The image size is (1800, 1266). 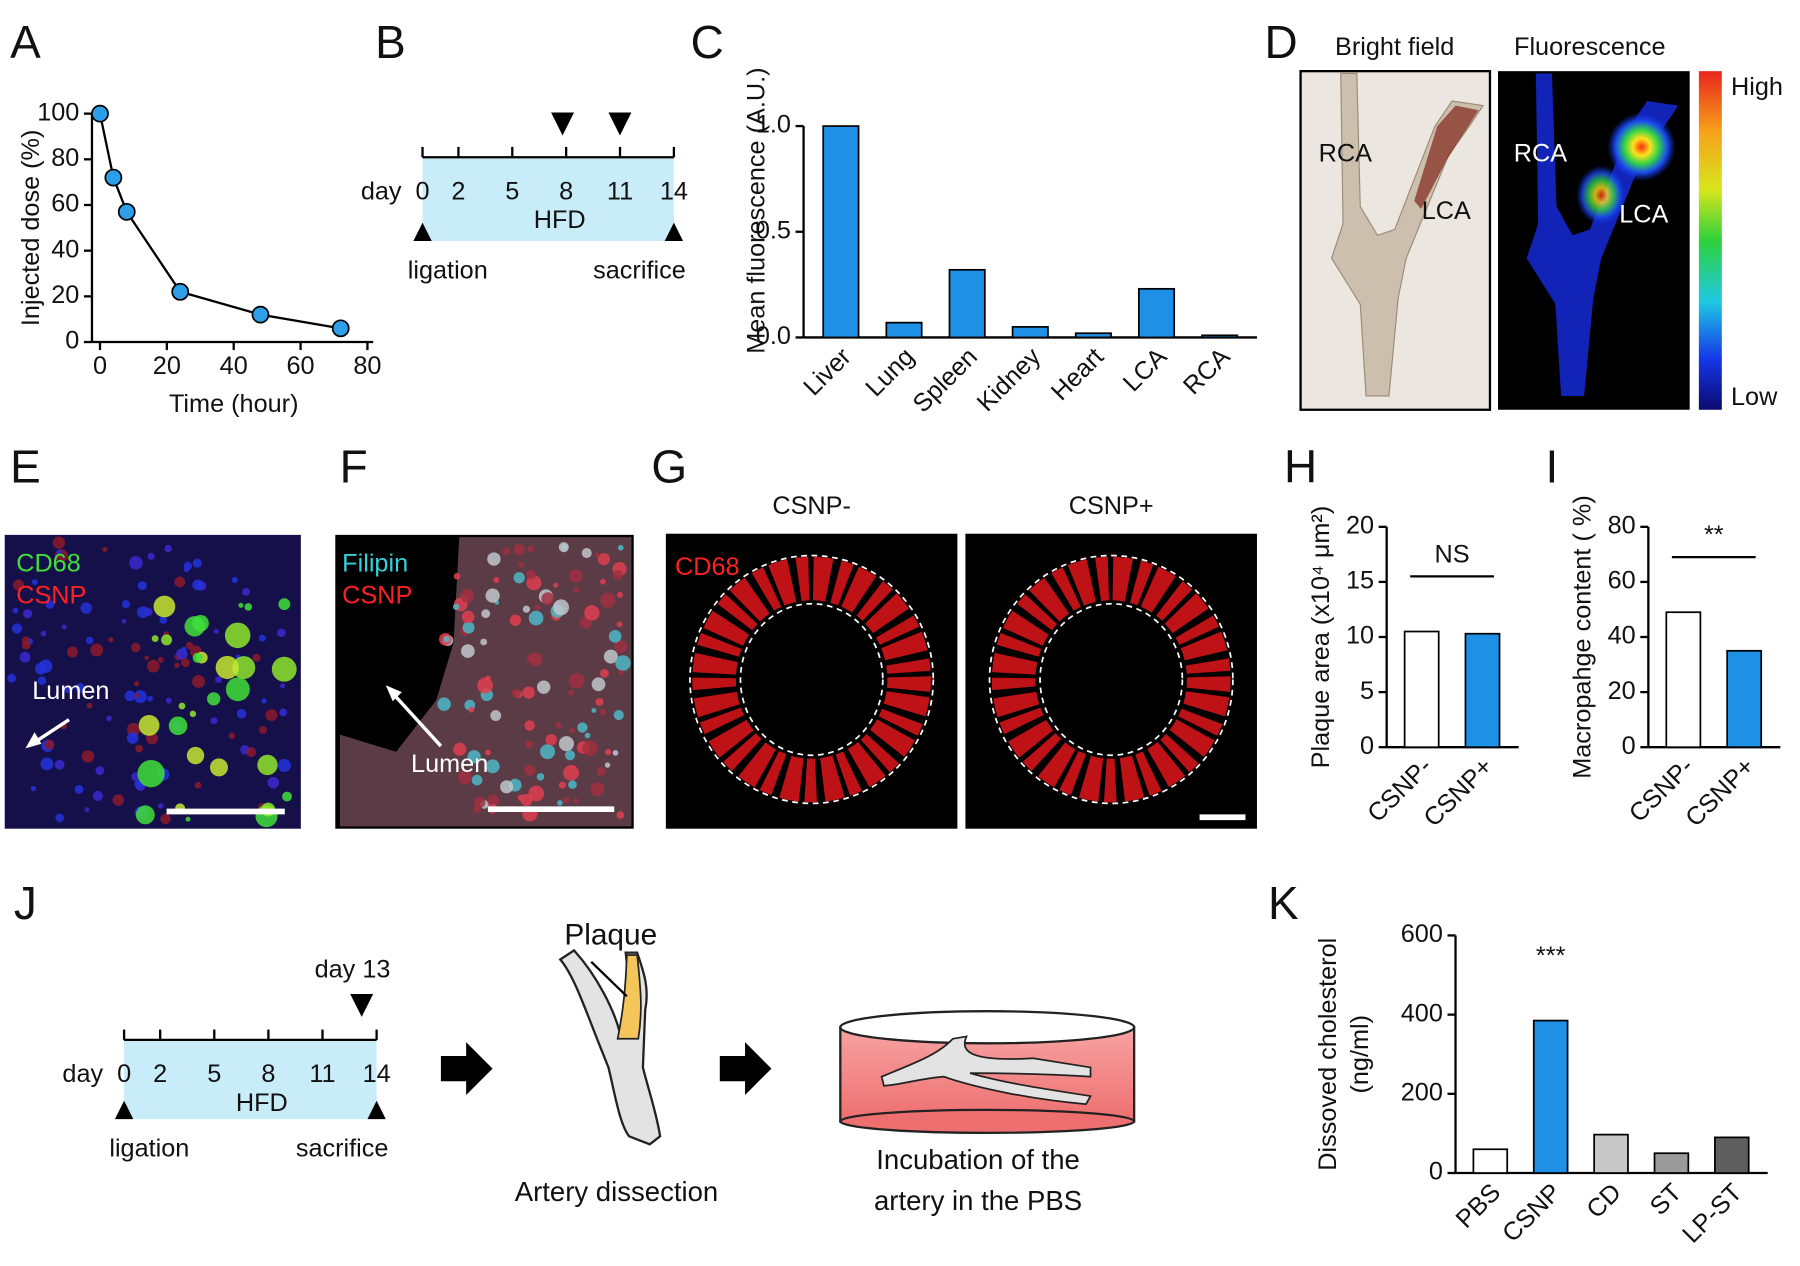 What do you see at coordinates (1452, 554) in the screenshot?
I see `significance-label: NS` at bounding box center [1452, 554].